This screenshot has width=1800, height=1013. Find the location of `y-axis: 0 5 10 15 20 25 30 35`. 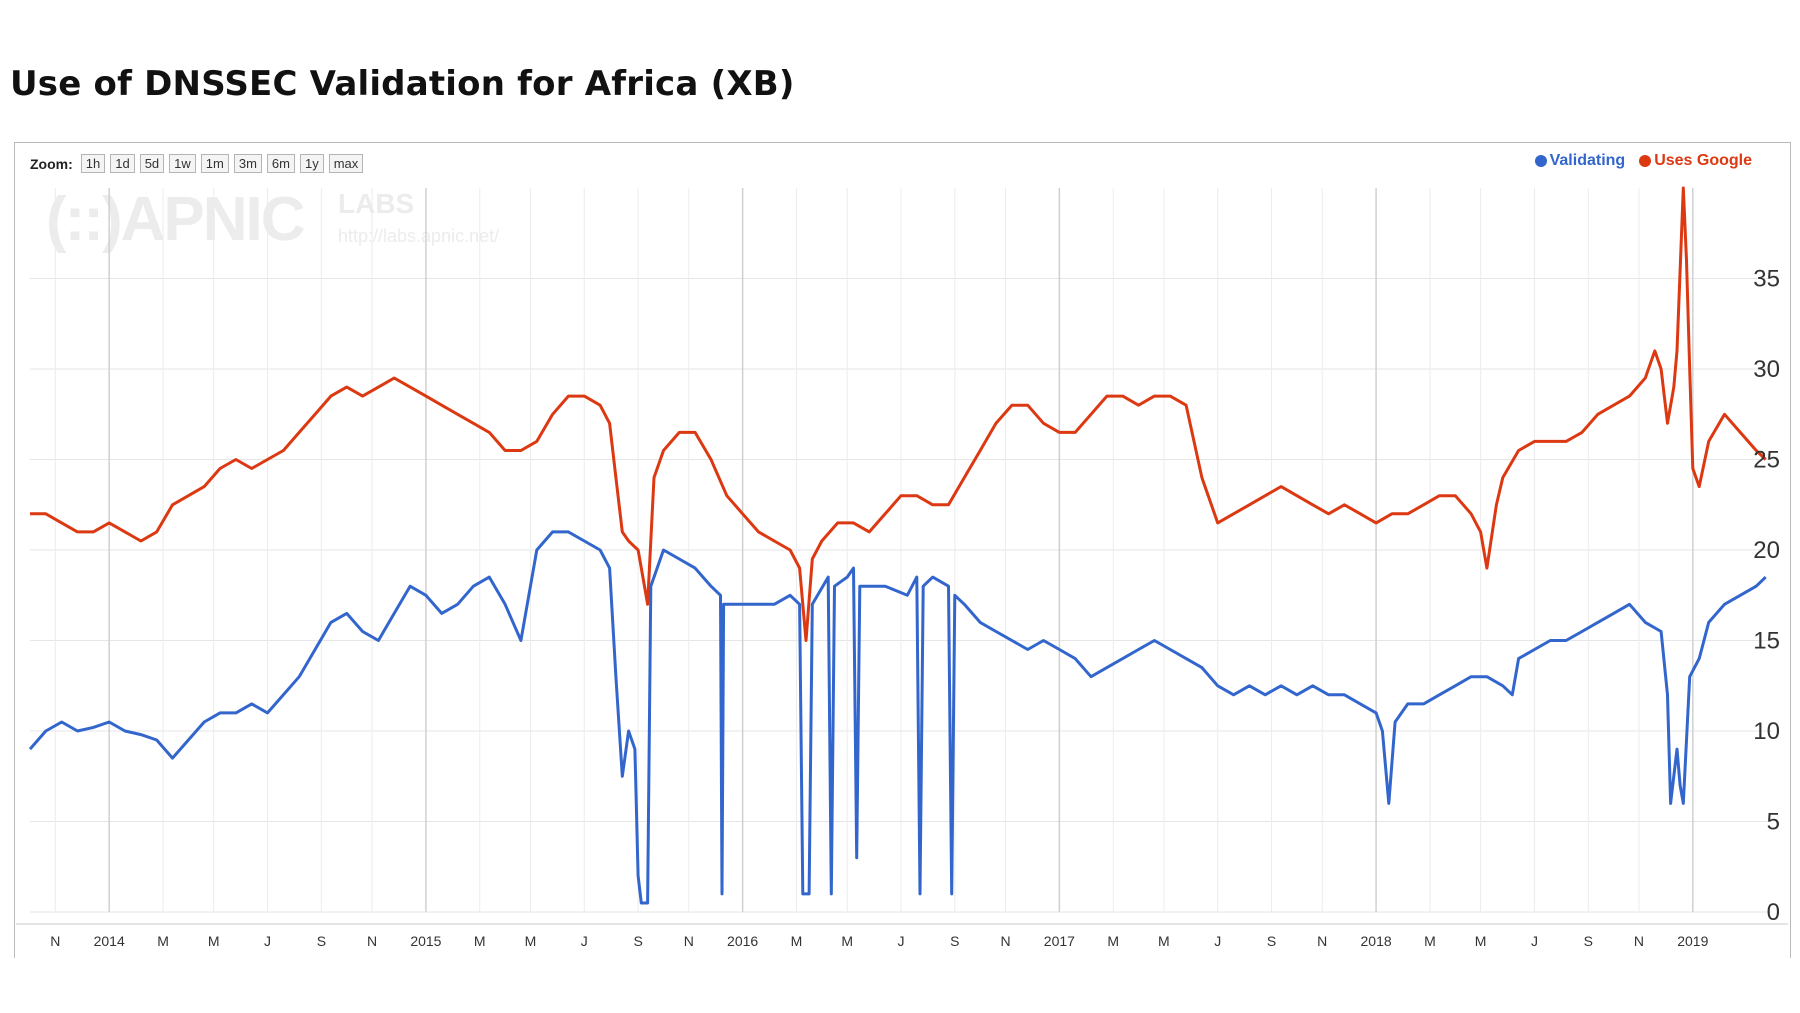

y-axis: 0 5 10 15 20 25 30 35 is located at coordinates (1766, 596).